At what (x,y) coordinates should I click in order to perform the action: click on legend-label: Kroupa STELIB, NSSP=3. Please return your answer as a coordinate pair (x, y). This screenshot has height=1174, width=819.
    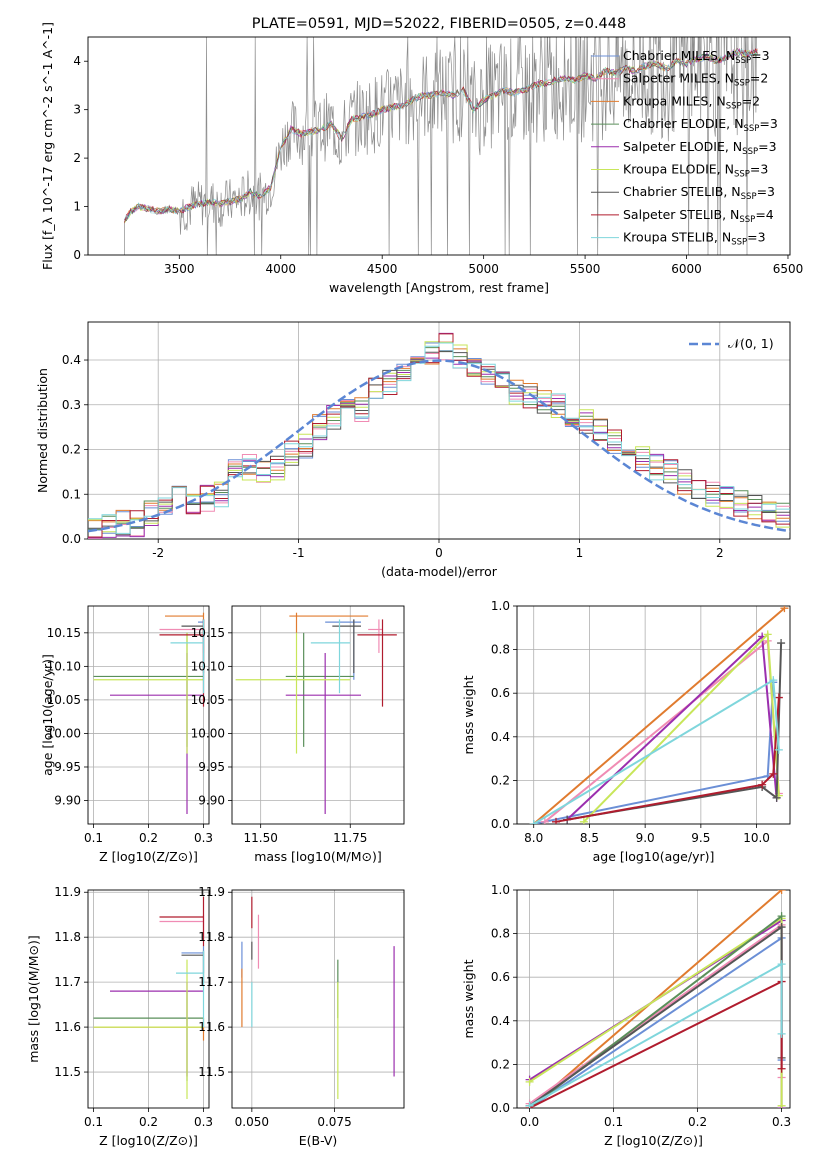
    Looking at the image, I should click on (694, 239).